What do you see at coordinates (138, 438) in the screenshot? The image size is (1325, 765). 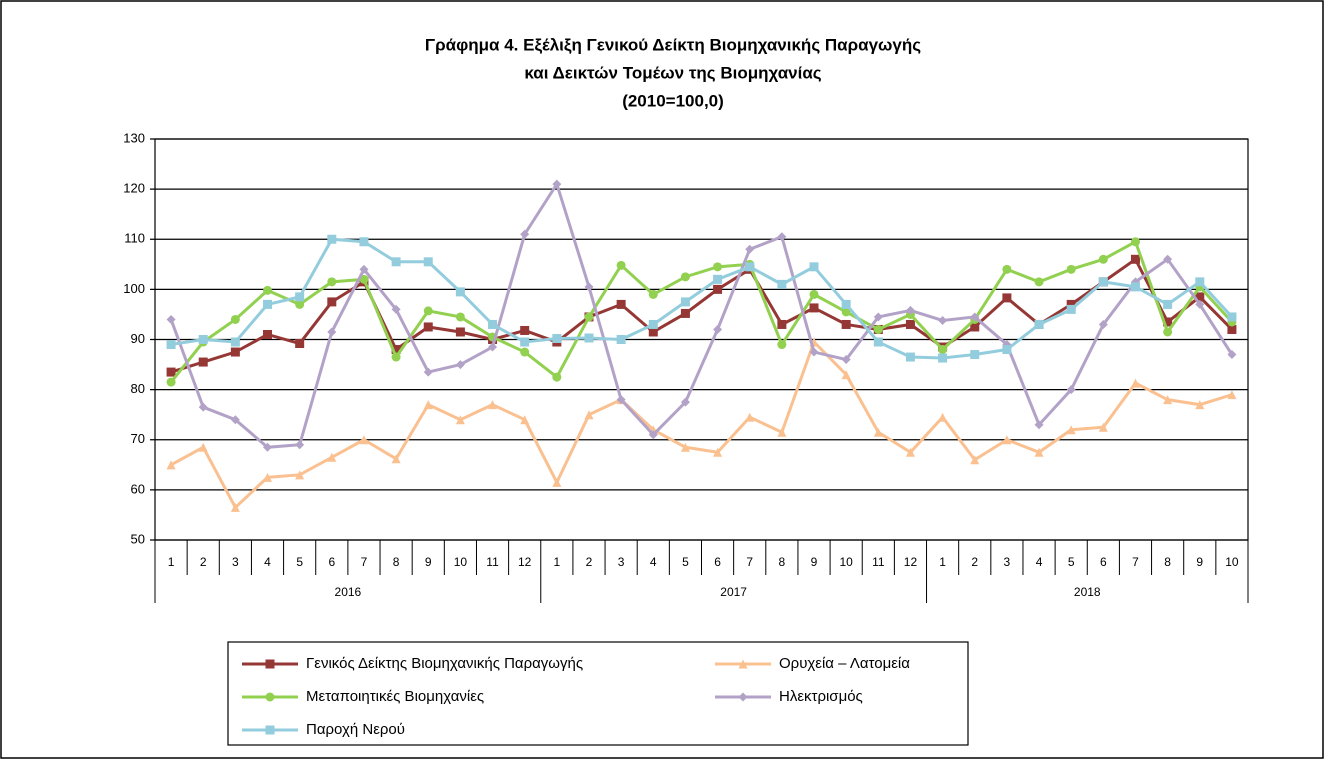 I see `y-tick-label: 70` at bounding box center [138, 438].